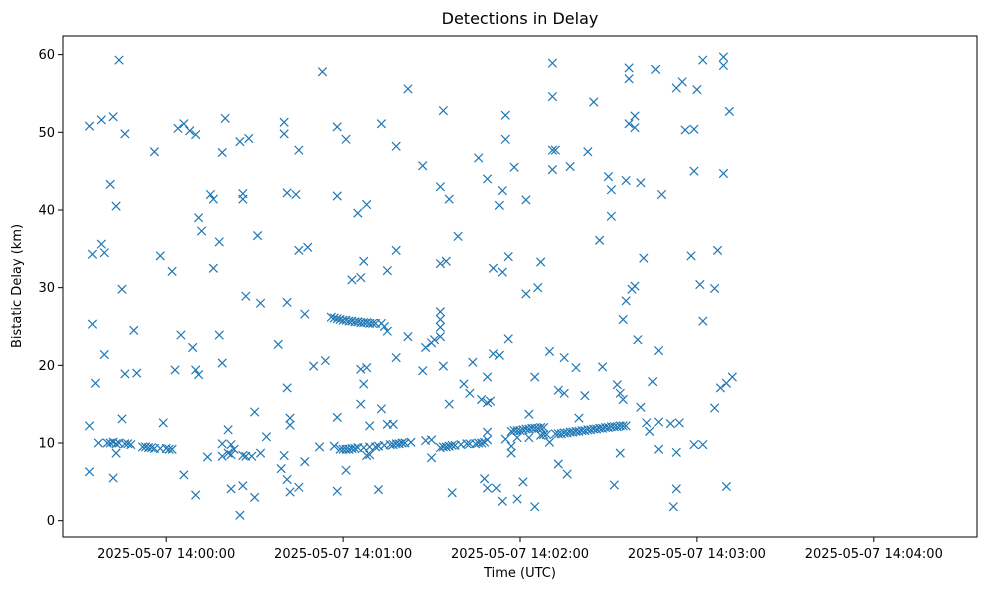 Image resolution: width=989 pixels, height=594 pixels. What do you see at coordinates (46, 288) in the screenshot?
I see `y-tick-label: 30` at bounding box center [46, 288].